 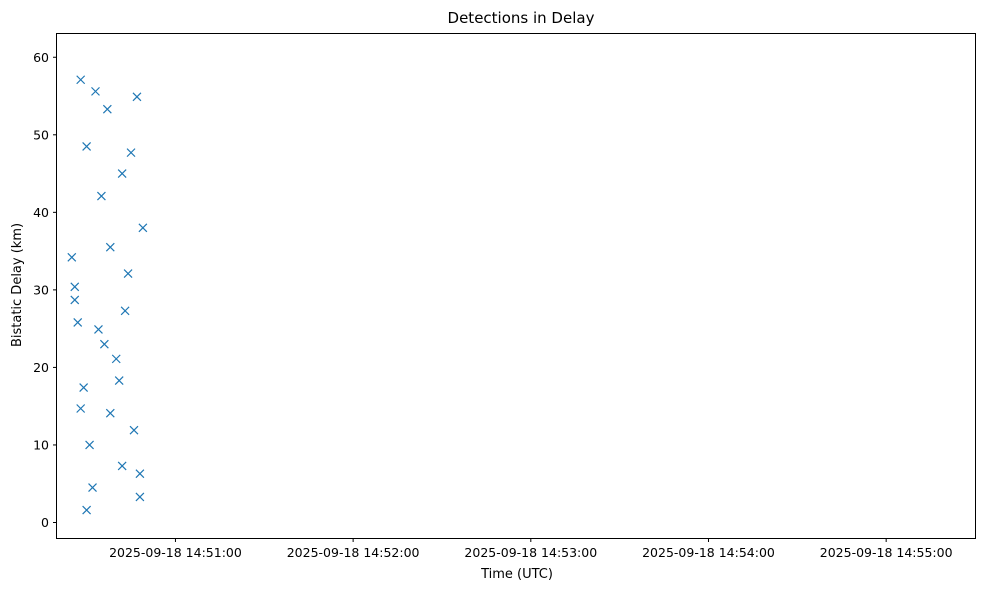 What do you see at coordinates (45, 522) in the screenshot?
I see `y-tick-label: 0` at bounding box center [45, 522].